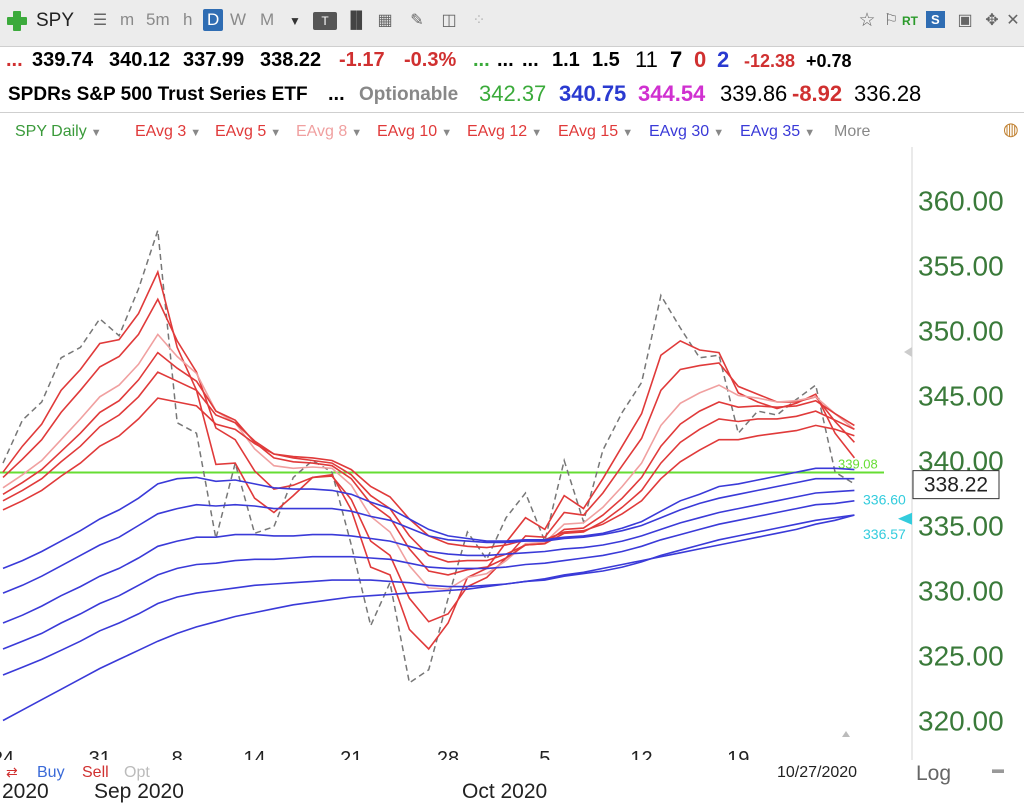  I want to click on current-date-label: 10/27/2020, so click(817, 772).